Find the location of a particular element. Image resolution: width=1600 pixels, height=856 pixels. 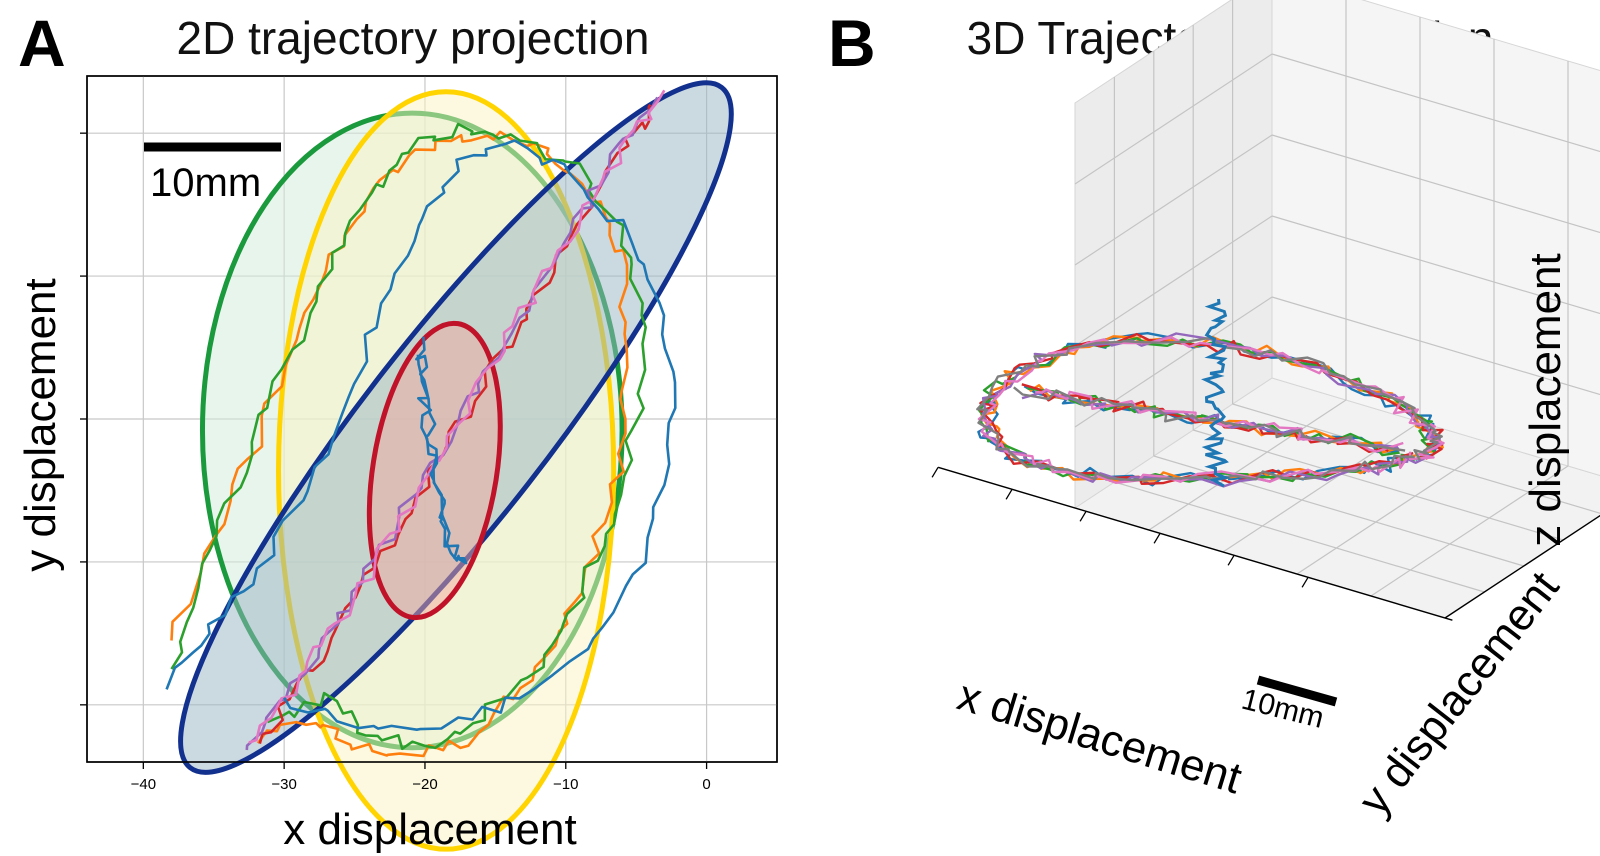

z-axis-label-b: z displacement is located at coordinates (1545, 399).